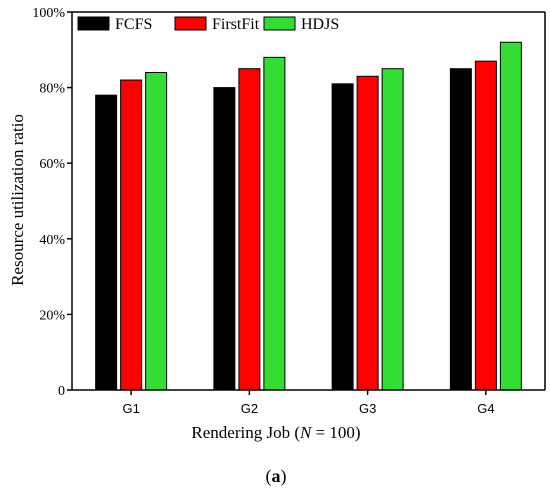 The width and height of the screenshot is (550, 491). What do you see at coordinates (460, 229) in the screenshot?
I see `bar-fcfs-g4` at bounding box center [460, 229].